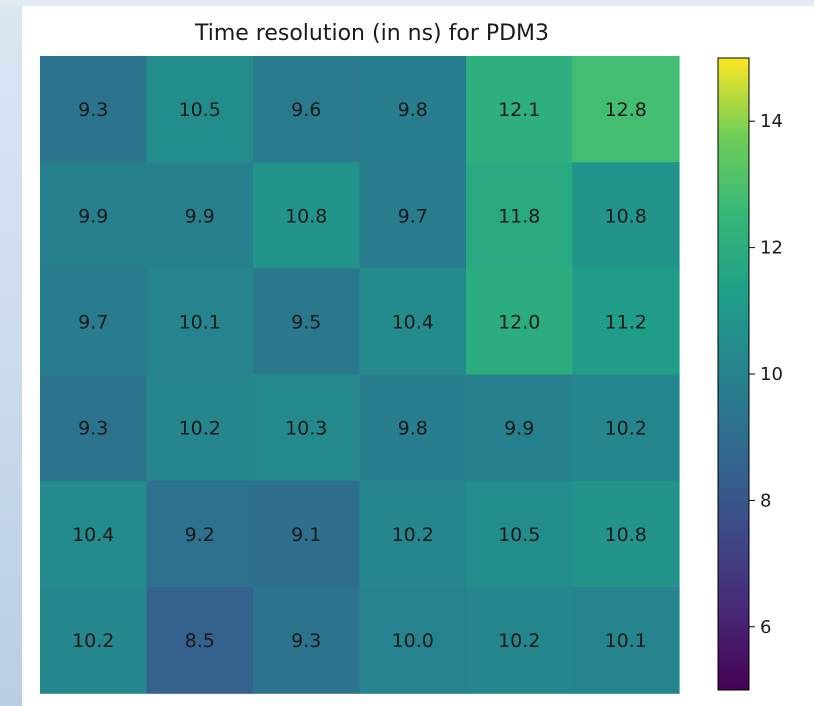  I want to click on chart-title: Time resolution (in ns) for PDM3, so click(371, 33).